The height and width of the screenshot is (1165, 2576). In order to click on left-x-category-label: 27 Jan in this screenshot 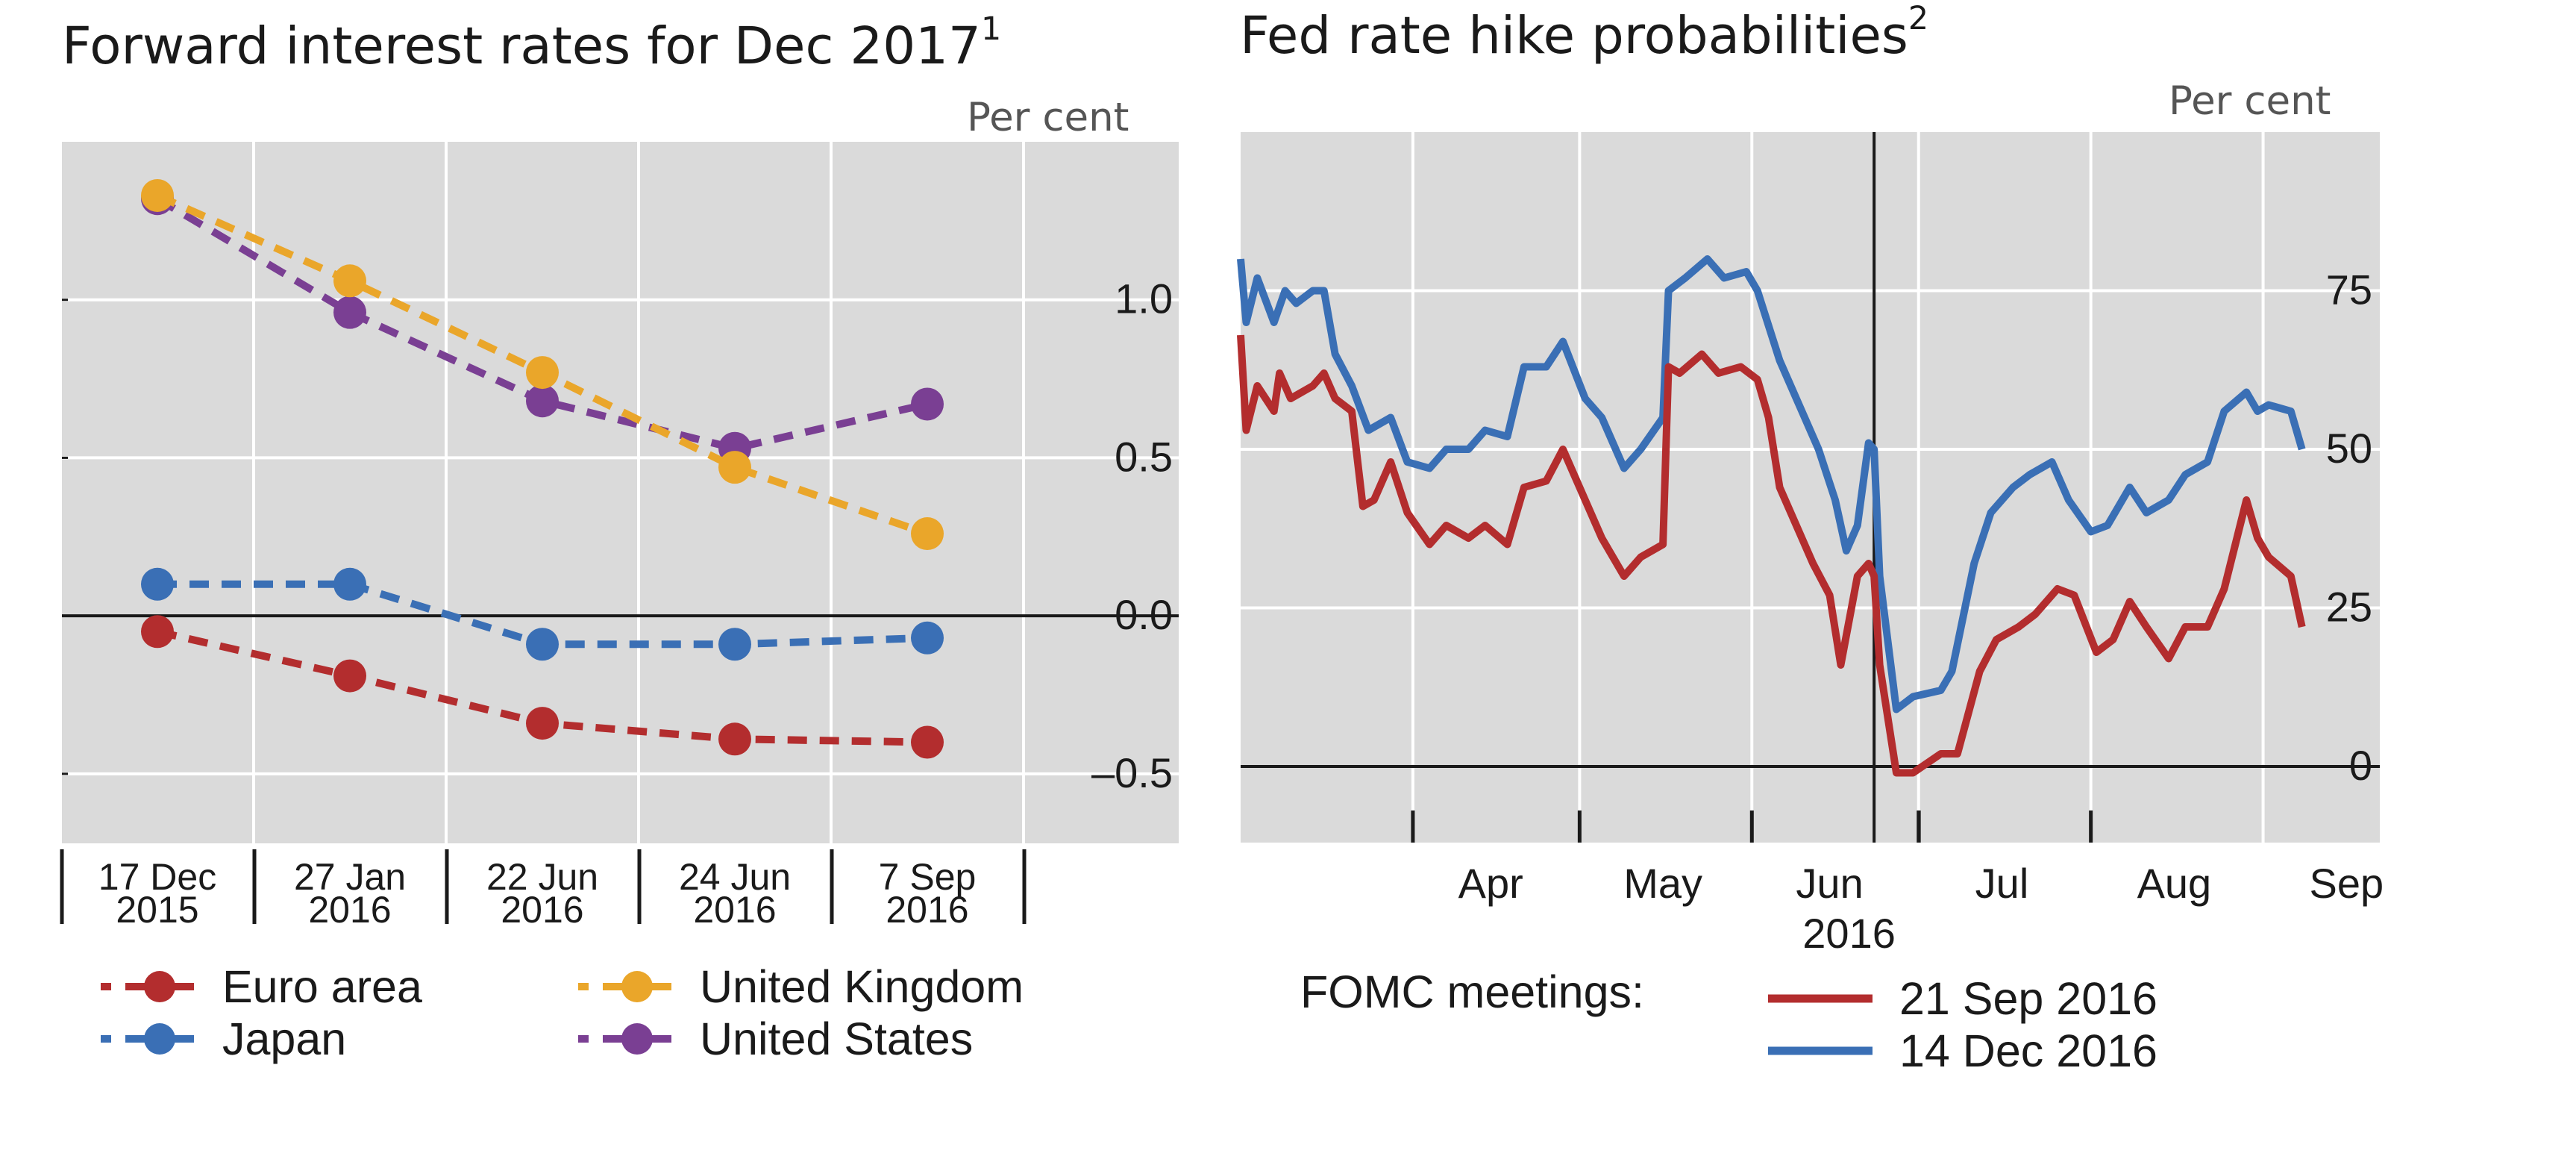, I will do `click(350, 877)`.